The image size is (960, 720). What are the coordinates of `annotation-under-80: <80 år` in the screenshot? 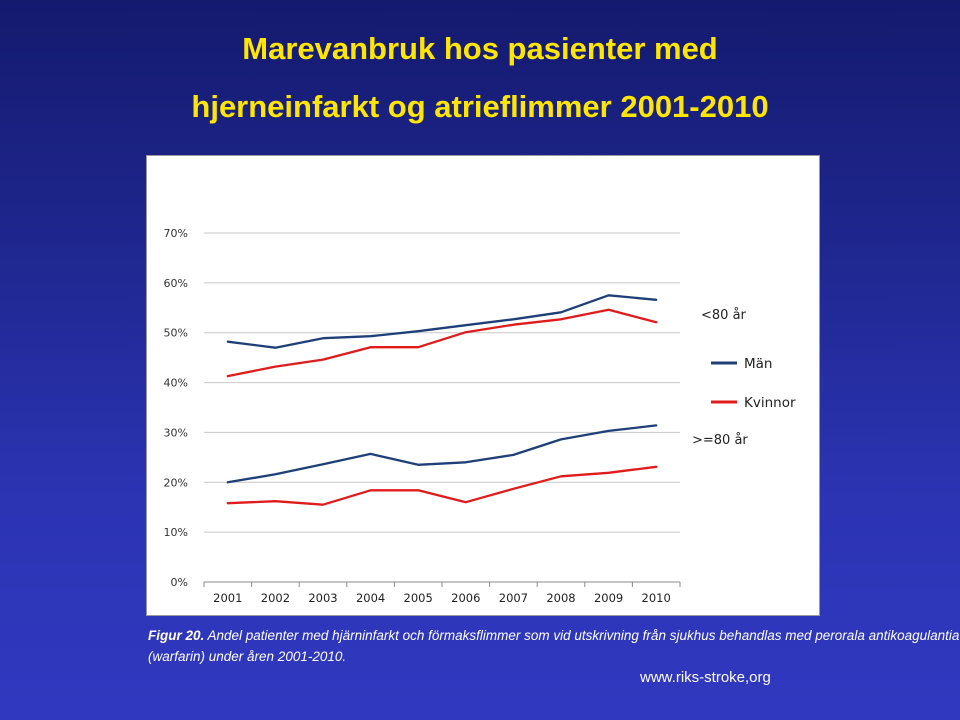 It's located at (724, 315).